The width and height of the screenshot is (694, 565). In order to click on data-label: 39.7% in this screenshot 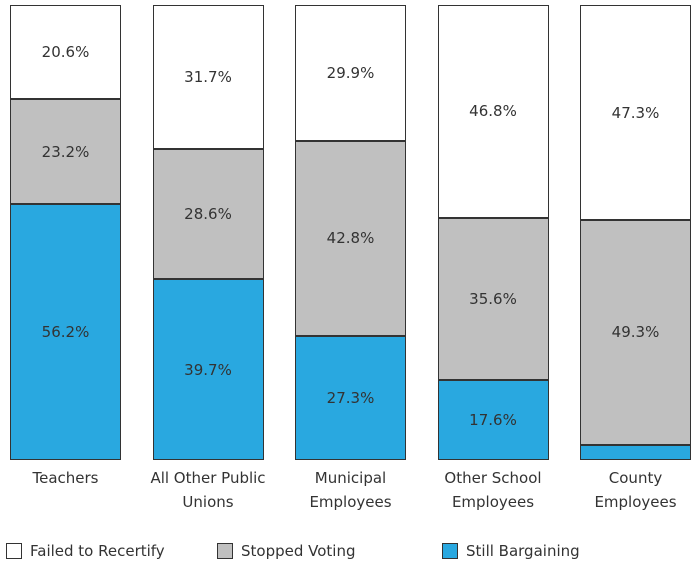, I will do `click(208, 369)`.